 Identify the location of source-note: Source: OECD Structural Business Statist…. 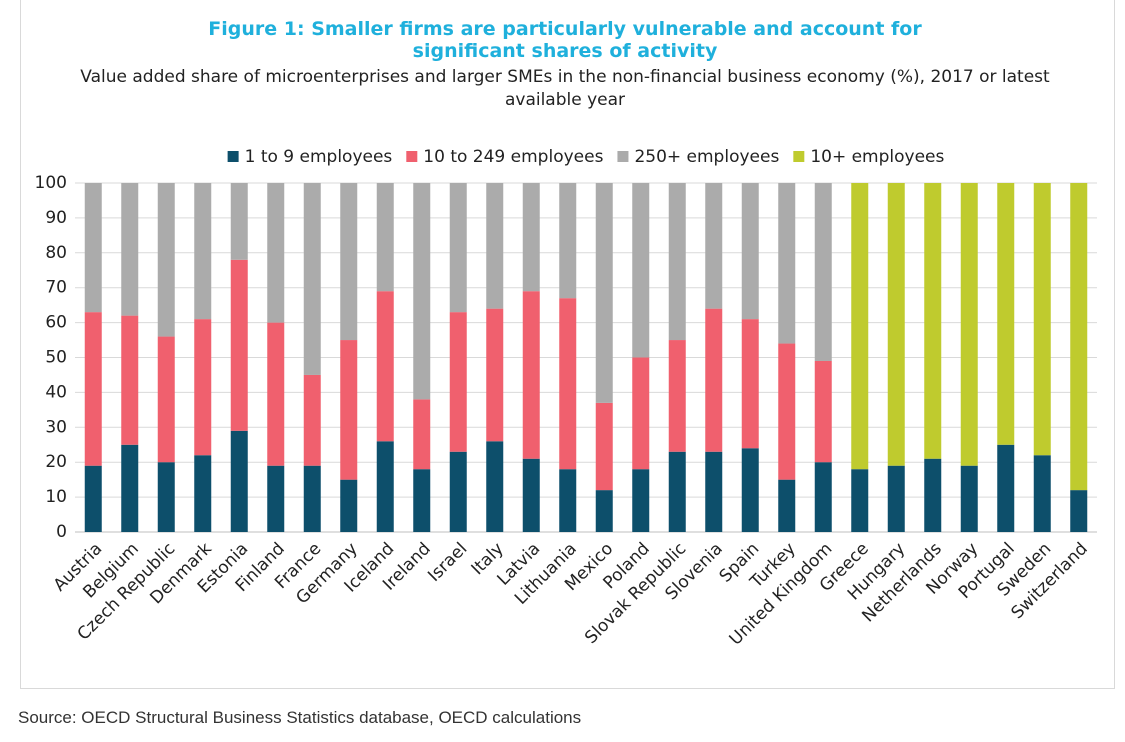
(300, 717).